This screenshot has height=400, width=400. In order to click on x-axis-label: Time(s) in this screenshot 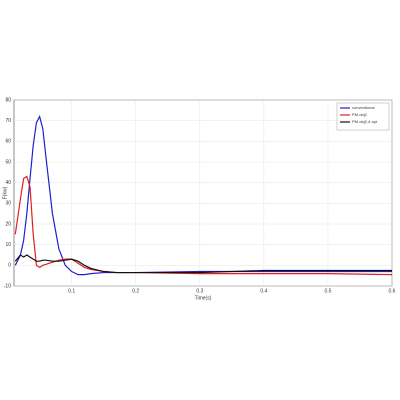, I will do `click(203, 298)`.